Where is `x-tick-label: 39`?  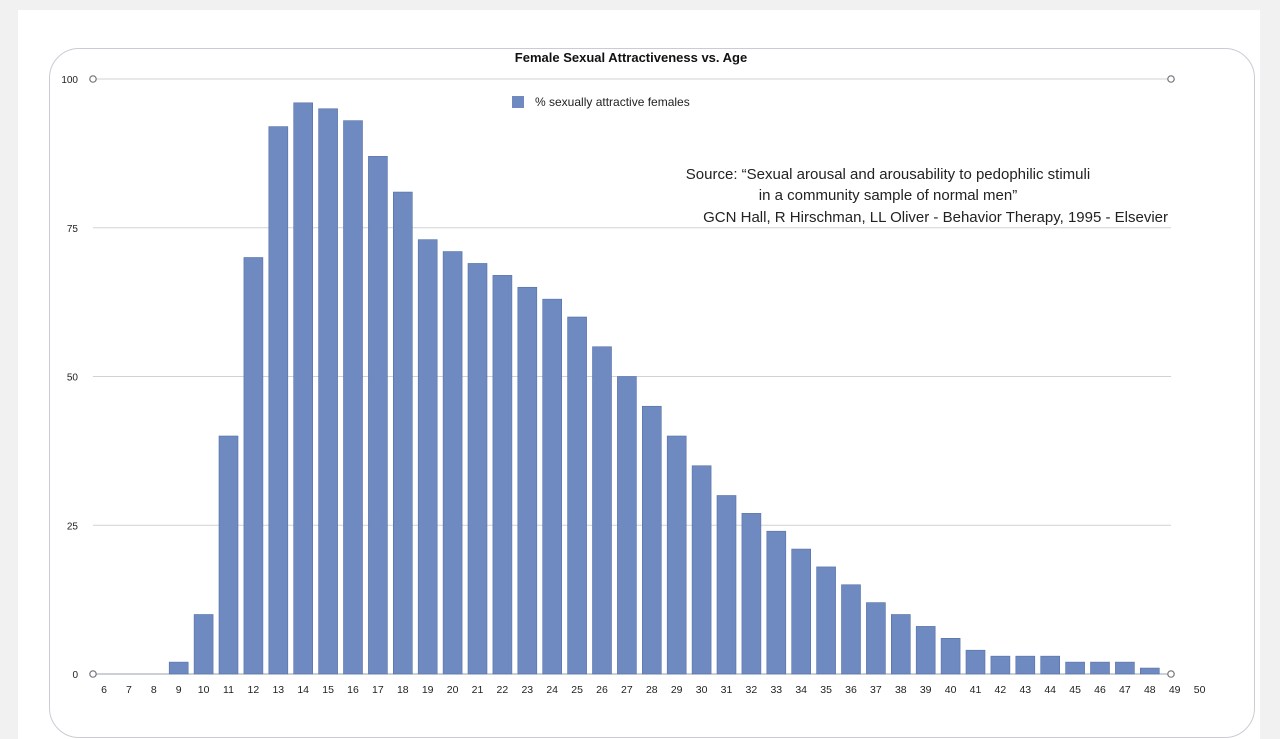
x-tick-label: 39 is located at coordinates (926, 690).